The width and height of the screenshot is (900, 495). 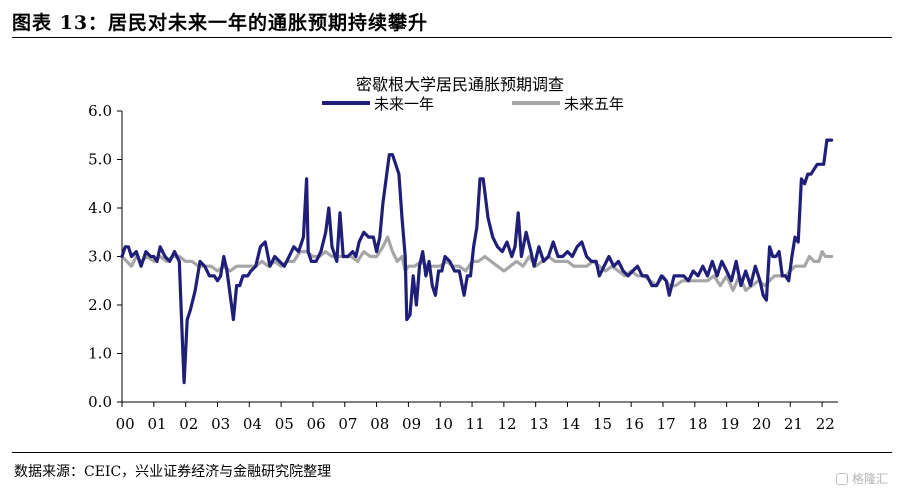 I want to click on y-tick-label: 3.0, so click(x=100, y=257).